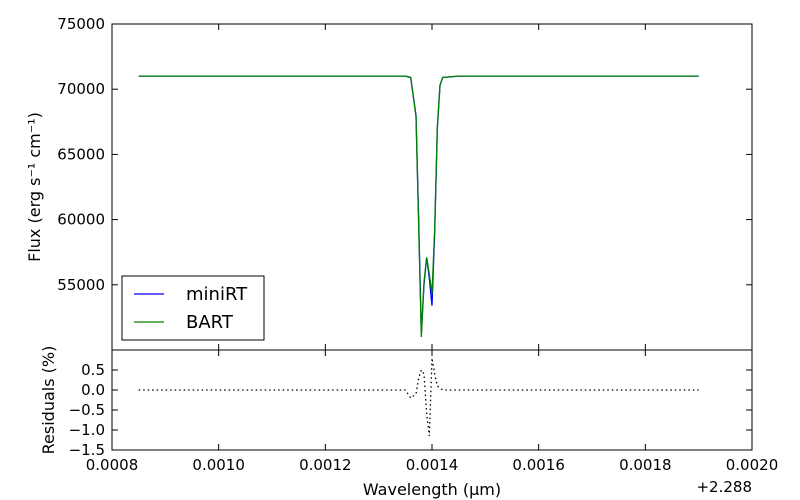 The height and width of the screenshot is (500, 800). What do you see at coordinates (418, 397) in the screenshot?
I see `bottom-series-line-residual` at bounding box center [418, 397].